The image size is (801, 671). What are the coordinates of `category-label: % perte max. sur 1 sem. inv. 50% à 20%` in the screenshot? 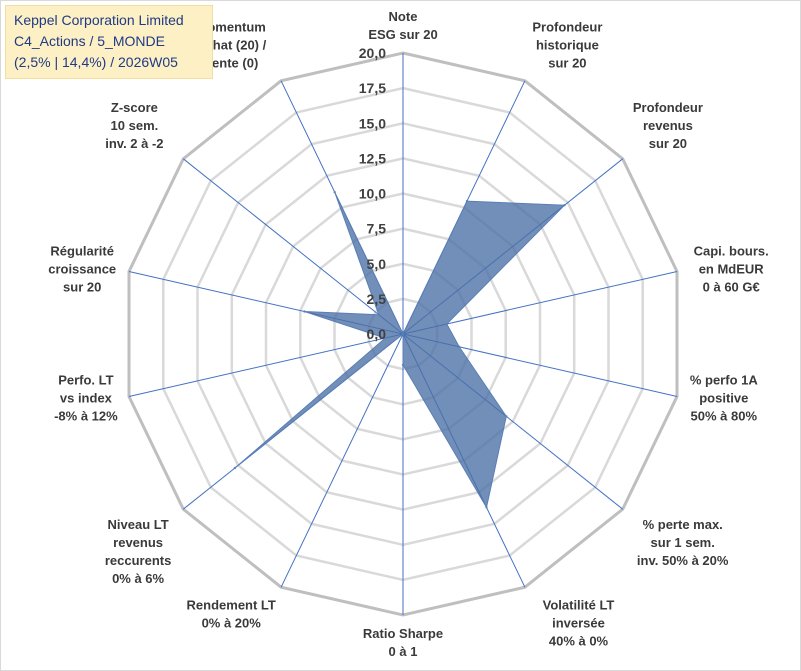 It's located at (683, 542).